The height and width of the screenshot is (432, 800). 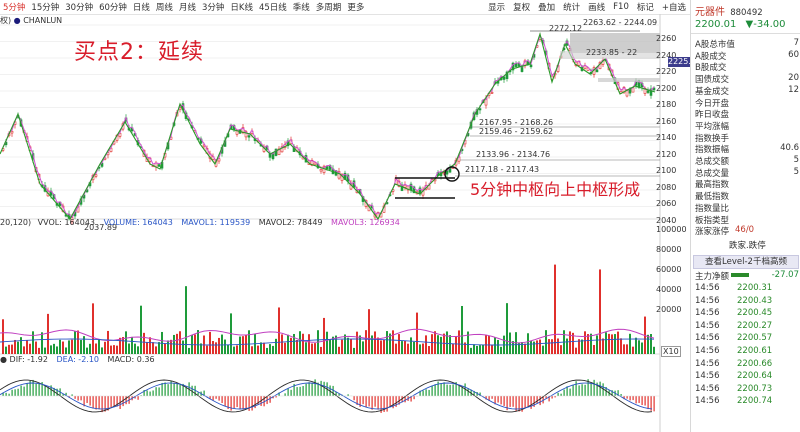 What do you see at coordinates (666, 170) in the screenshot?
I see `price-axis-tick: 2100` at bounding box center [666, 170].